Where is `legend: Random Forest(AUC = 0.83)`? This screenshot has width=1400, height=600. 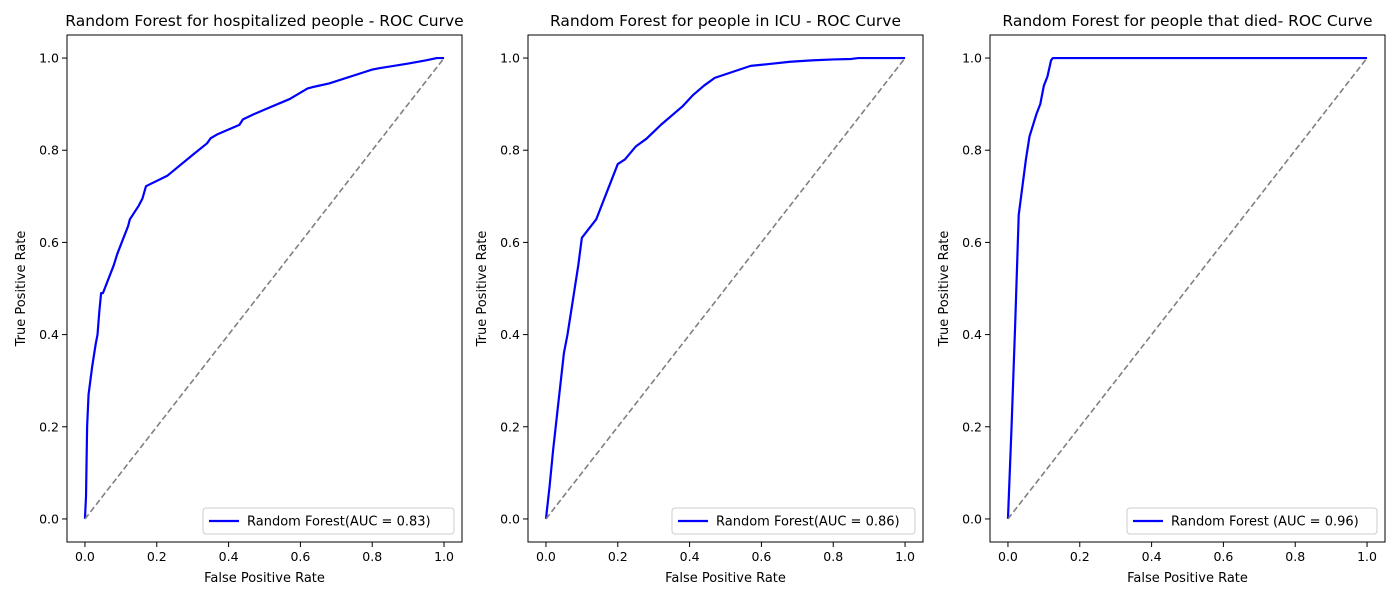
legend: Random Forest(AUC = 0.83) is located at coordinates (328, 521).